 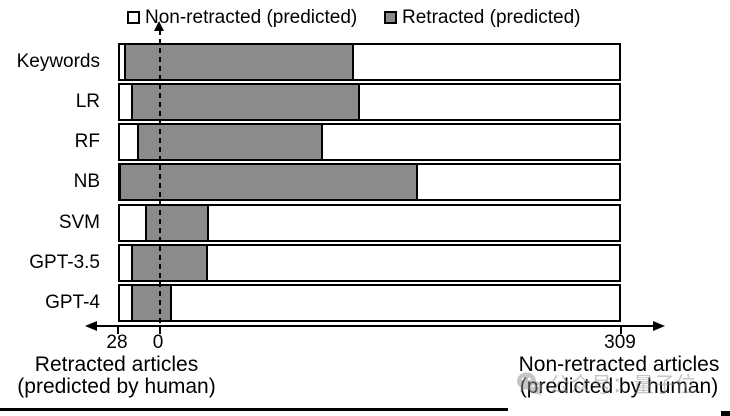 What do you see at coordinates (238, 61) in the screenshot?
I see `bar-retracted-segment-Keywords` at bounding box center [238, 61].